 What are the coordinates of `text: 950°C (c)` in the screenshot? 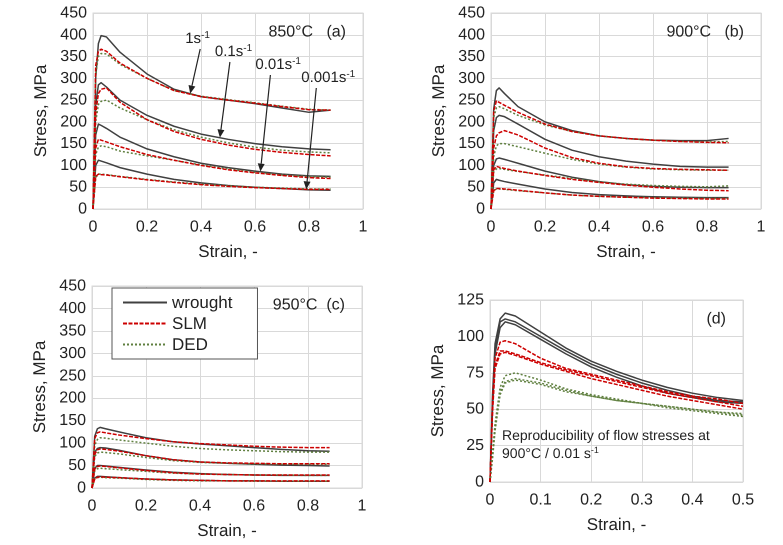 It's located at (309, 305).